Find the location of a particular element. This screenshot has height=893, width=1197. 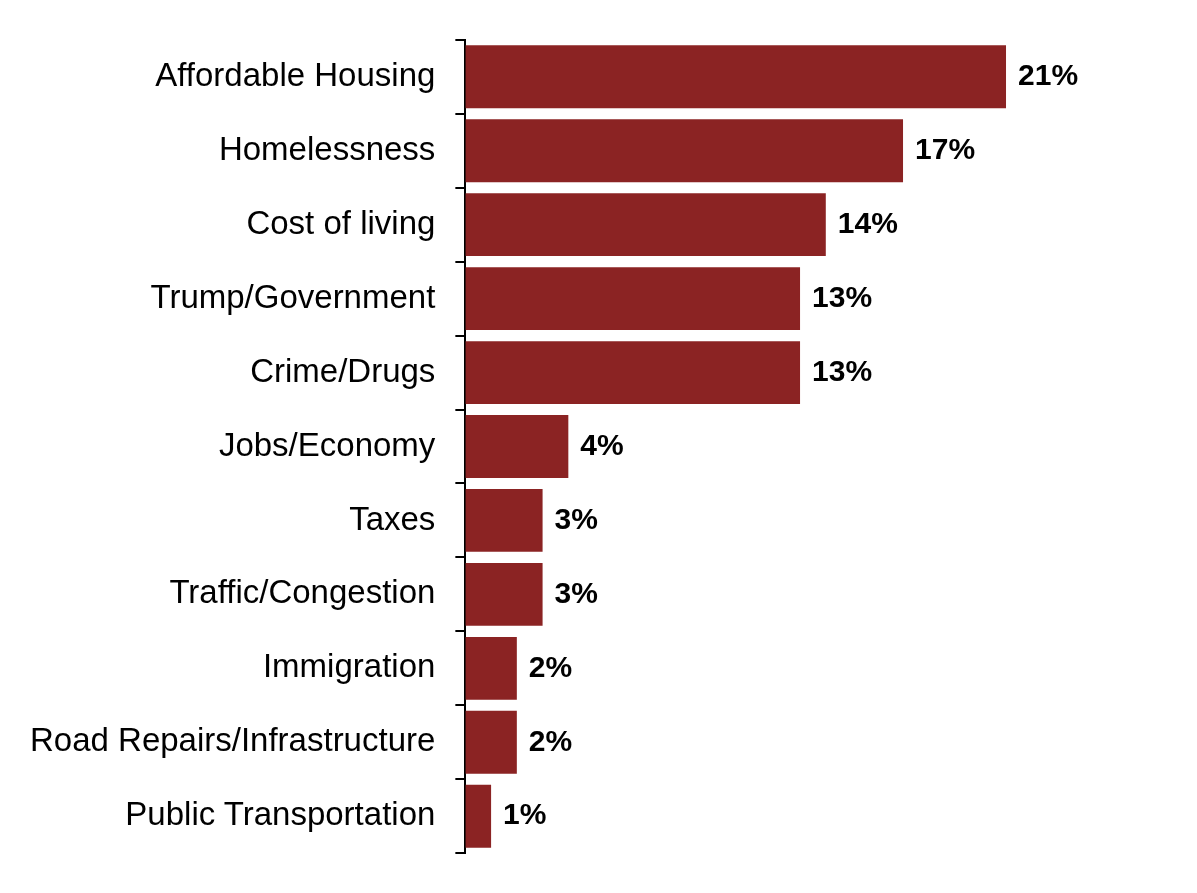

data-label: 4% is located at coordinates (602, 444).